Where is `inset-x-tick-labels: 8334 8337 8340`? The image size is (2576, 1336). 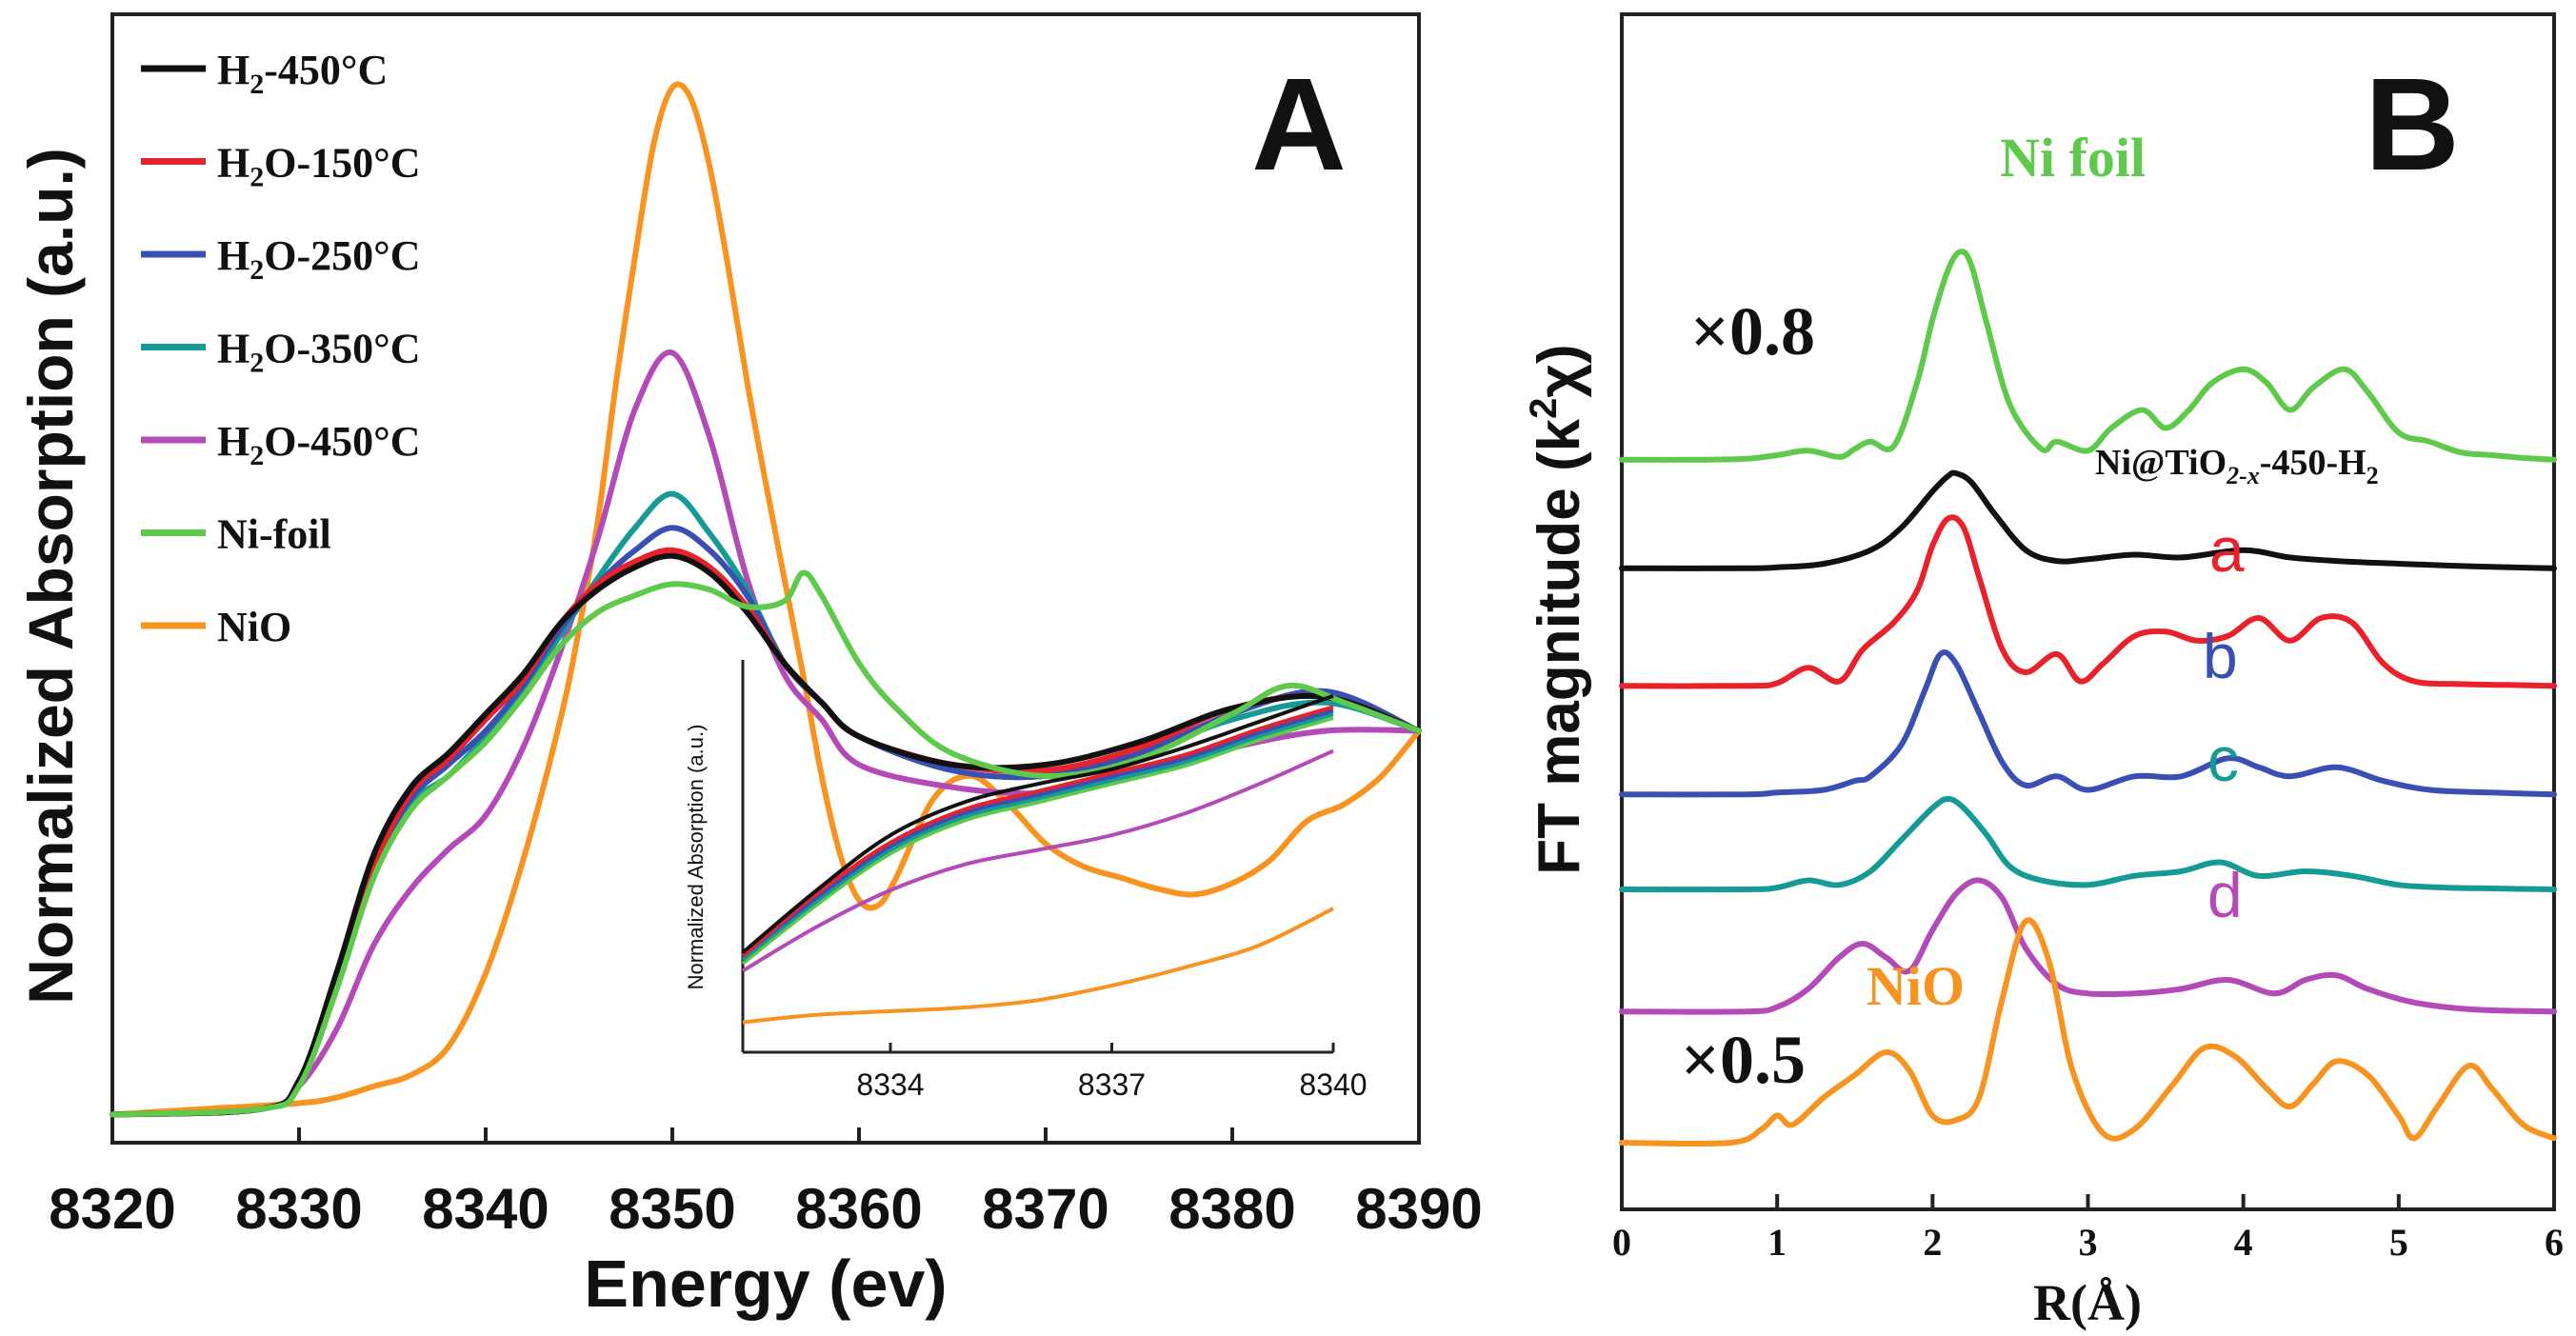 inset-x-tick-labels: 8334 8337 8340 is located at coordinates (1111, 1084).